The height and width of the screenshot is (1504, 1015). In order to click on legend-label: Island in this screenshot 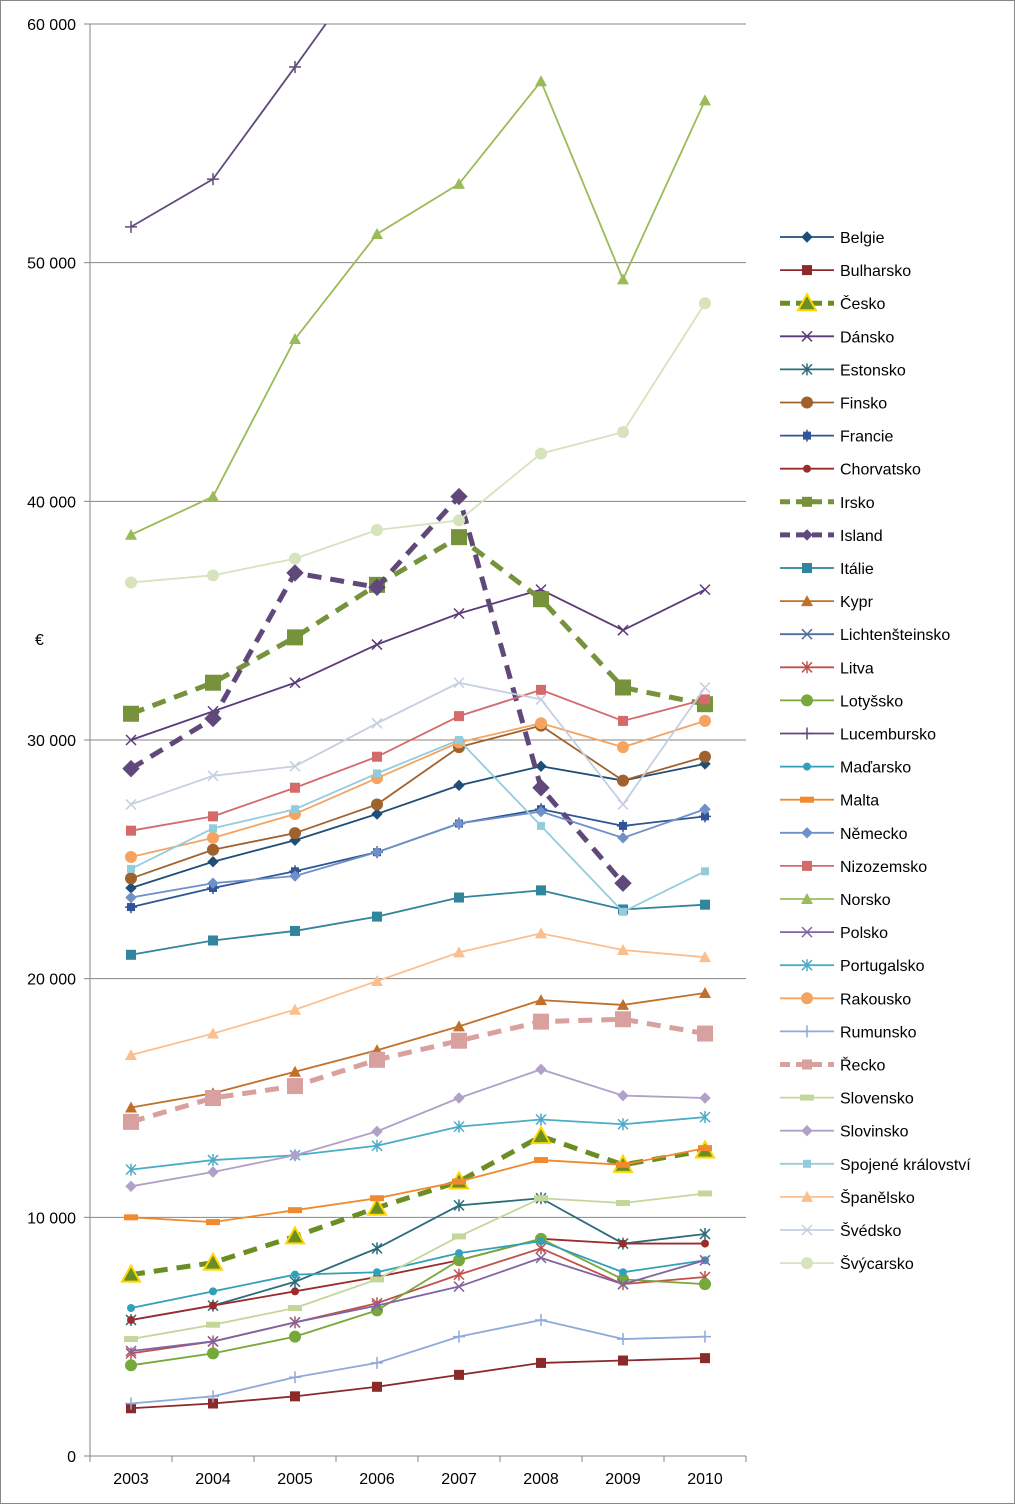, I will do `click(861, 536)`.